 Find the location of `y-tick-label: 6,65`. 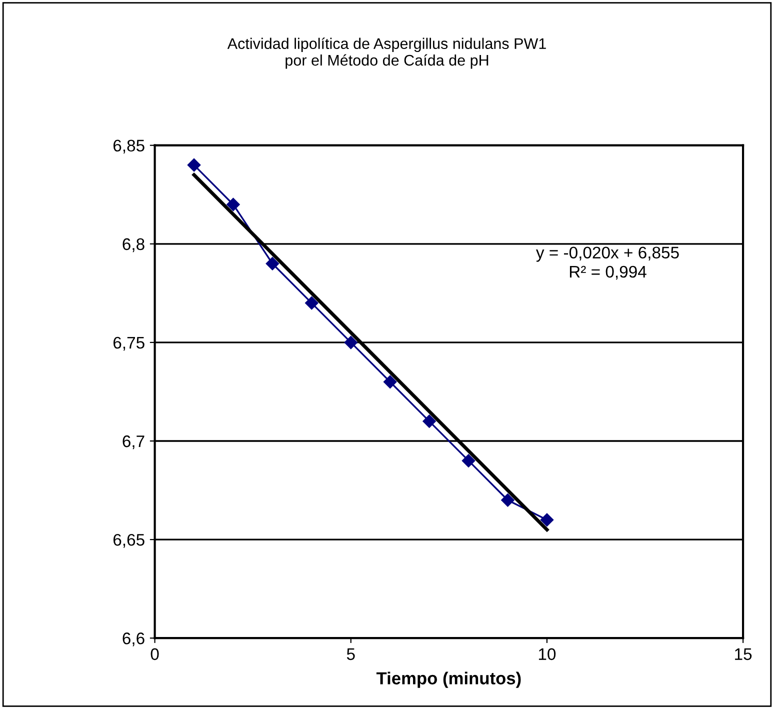

y-tick-label: 6,65 is located at coordinates (128, 541).